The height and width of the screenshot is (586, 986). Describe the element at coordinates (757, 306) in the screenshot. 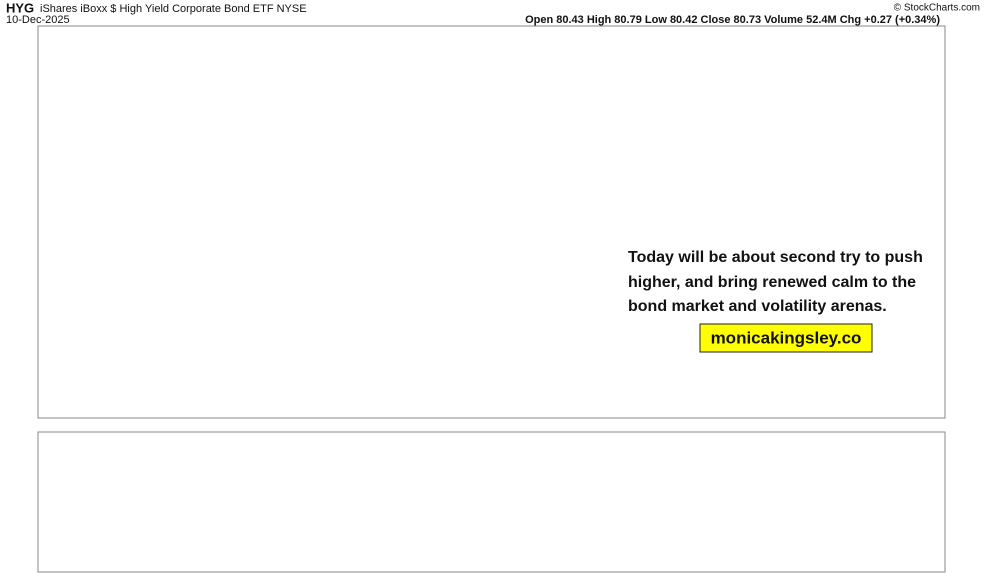

I see `annotation-line: bond market and volatility arenas.` at that location.